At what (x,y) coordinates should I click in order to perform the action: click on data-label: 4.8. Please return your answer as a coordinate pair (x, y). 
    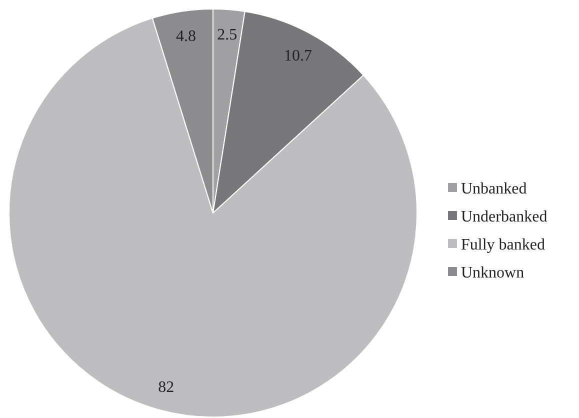
    Looking at the image, I should click on (186, 37).